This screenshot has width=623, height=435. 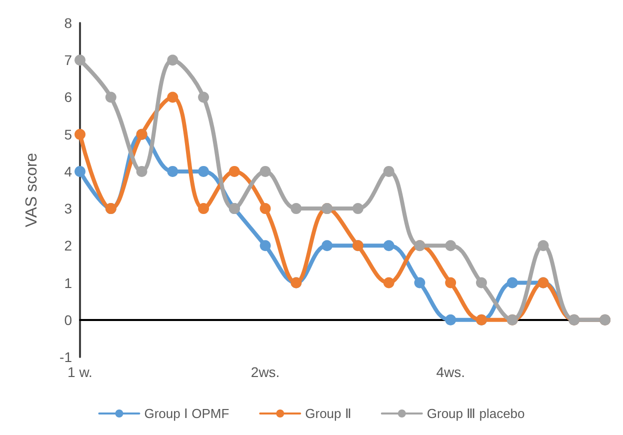 I want to click on legend-label: Group Ⅱ, so click(x=328, y=413).